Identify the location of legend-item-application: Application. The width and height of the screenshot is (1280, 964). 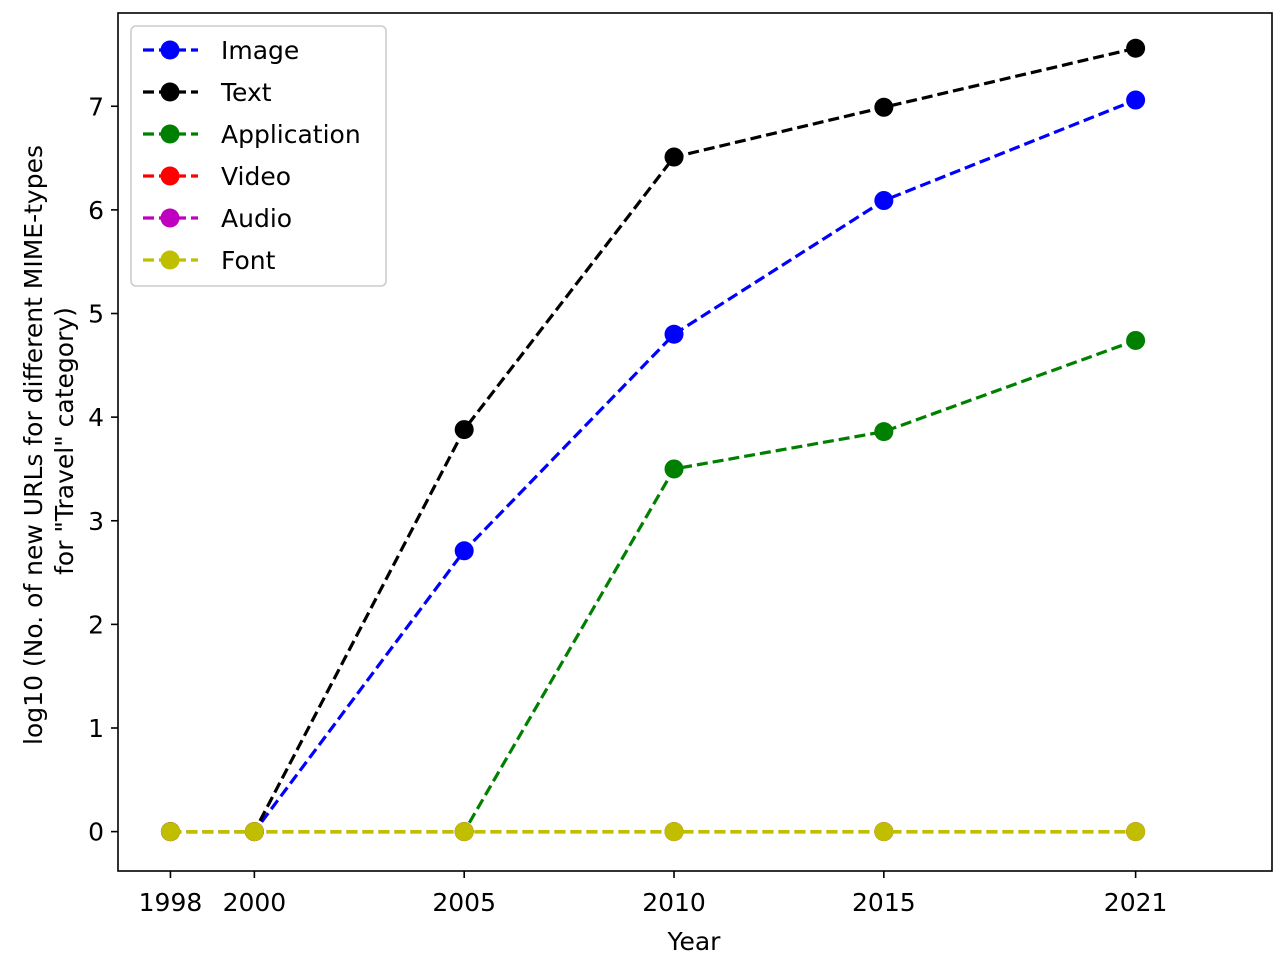
(252, 134).